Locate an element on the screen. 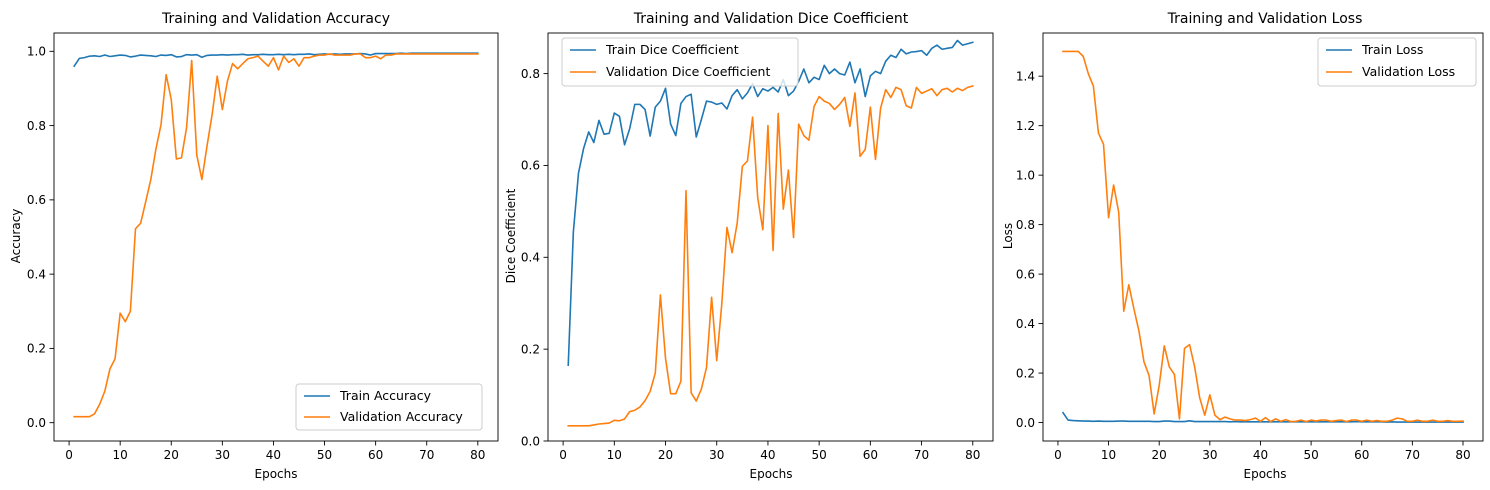  dice-x-tick-label: 60 is located at coordinates (870, 455).